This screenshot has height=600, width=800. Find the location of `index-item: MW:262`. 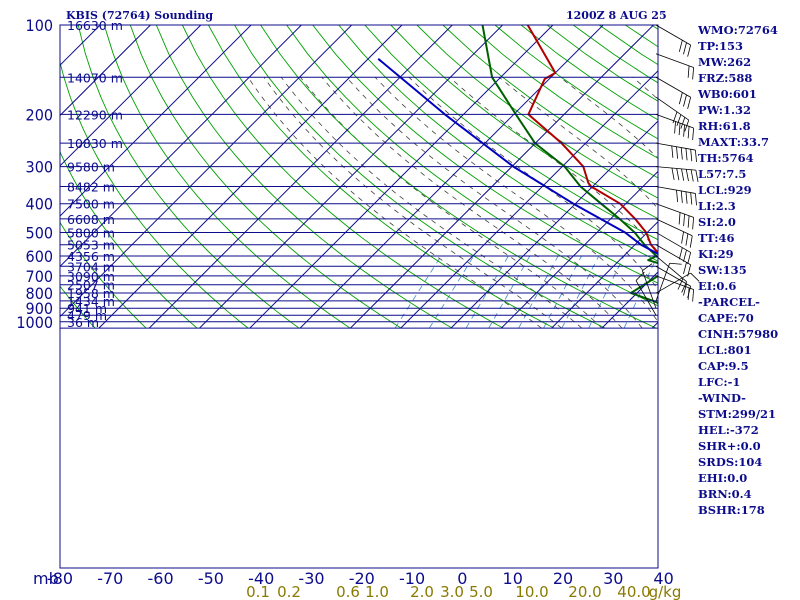

index-item: MW:262 is located at coordinates (725, 62).